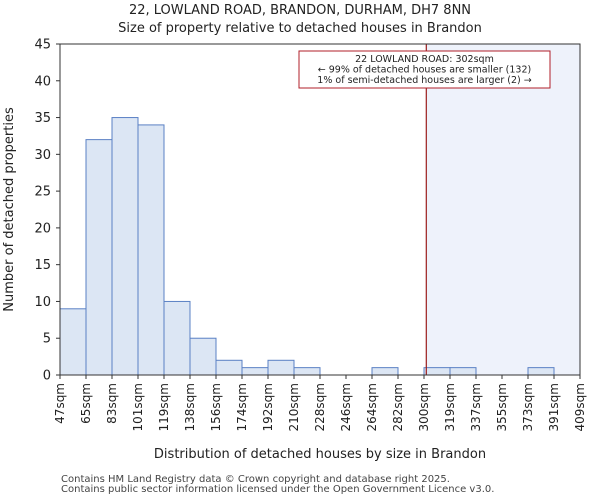 This screenshot has width=600, height=500. Describe the element at coordinates (42, 81) in the screenshot. I see `y-tick-label: 40` at that location.